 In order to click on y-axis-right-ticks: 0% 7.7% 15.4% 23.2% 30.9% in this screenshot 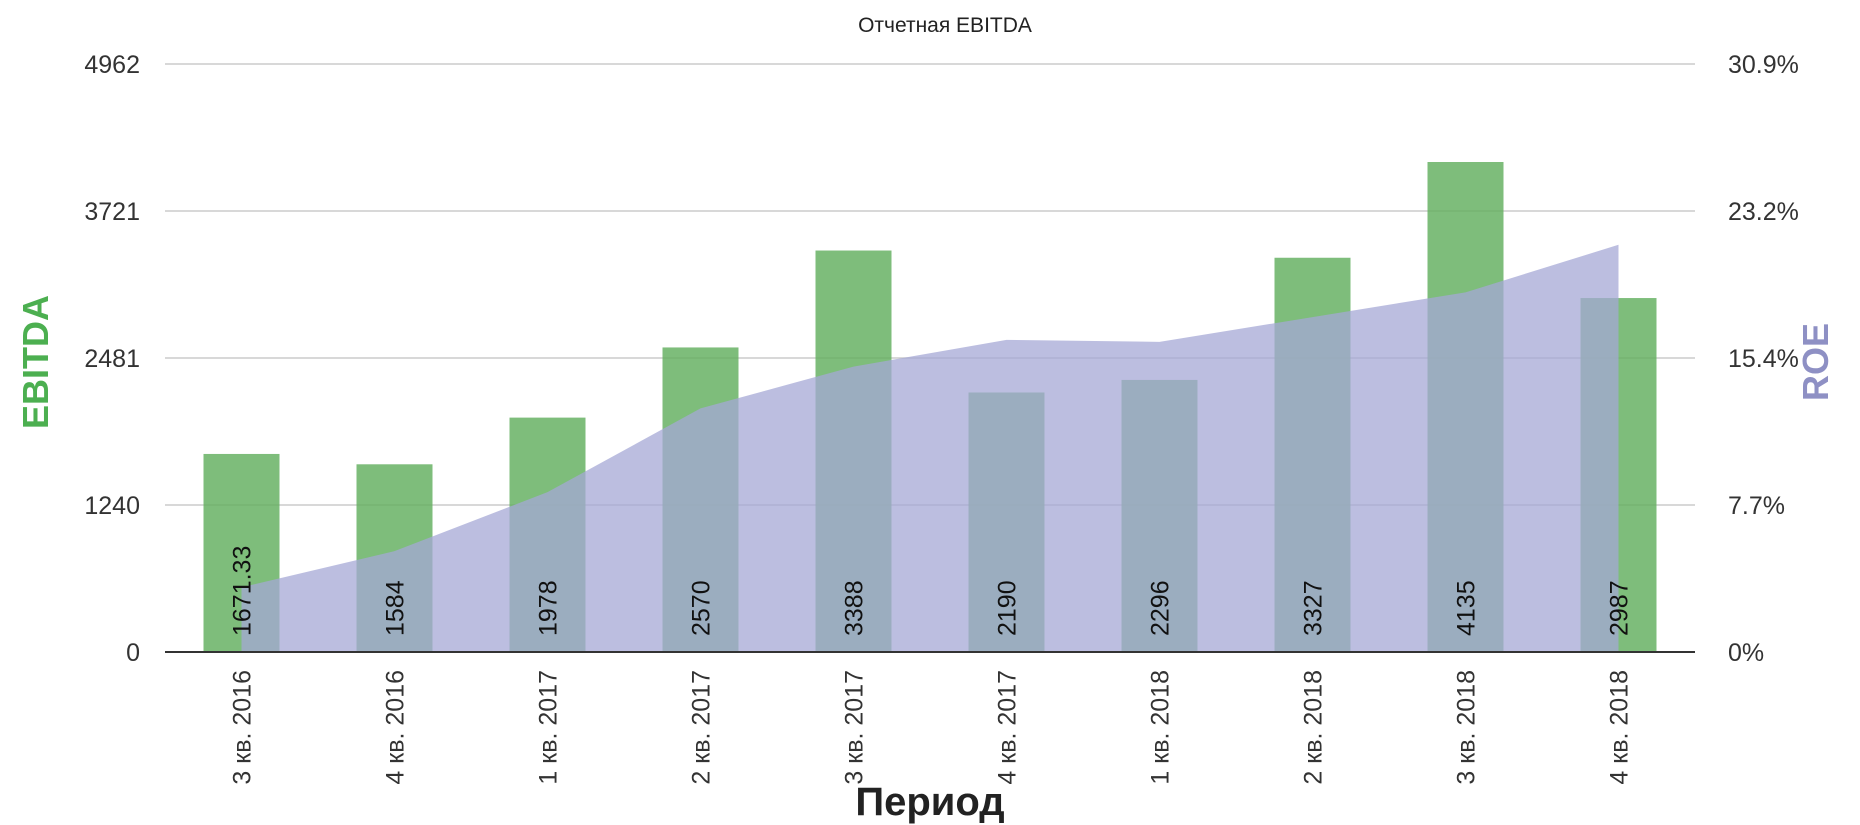, I will do `click(1763, 359)`.